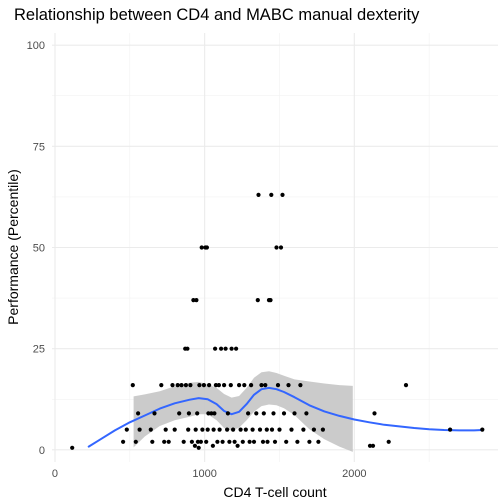 The width and height of the screenshot is (504, 504). I want to click on y-tick-label-0: 0, so click(42, 451).